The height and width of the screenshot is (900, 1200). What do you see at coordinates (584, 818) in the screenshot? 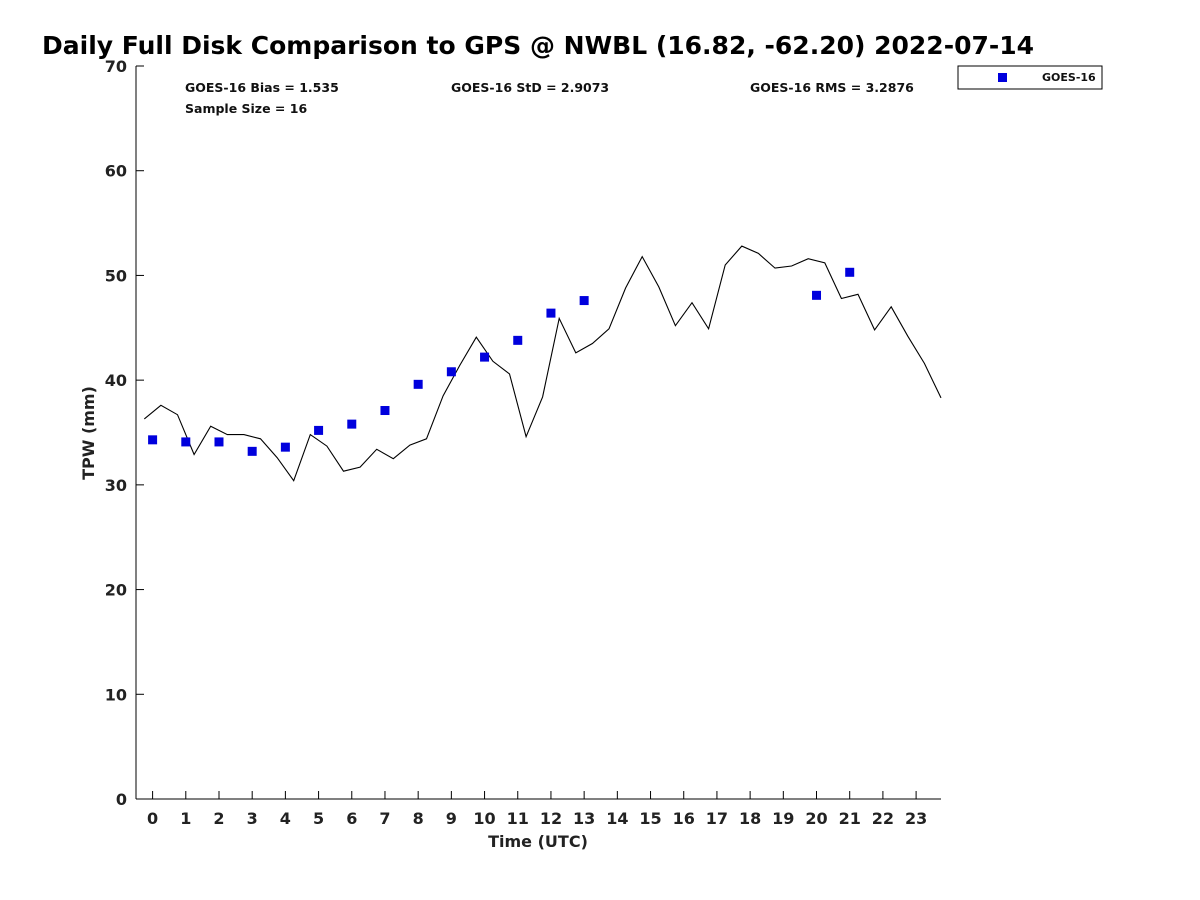
I see `x-tick-label: 13` at bounding box center [584, 818].